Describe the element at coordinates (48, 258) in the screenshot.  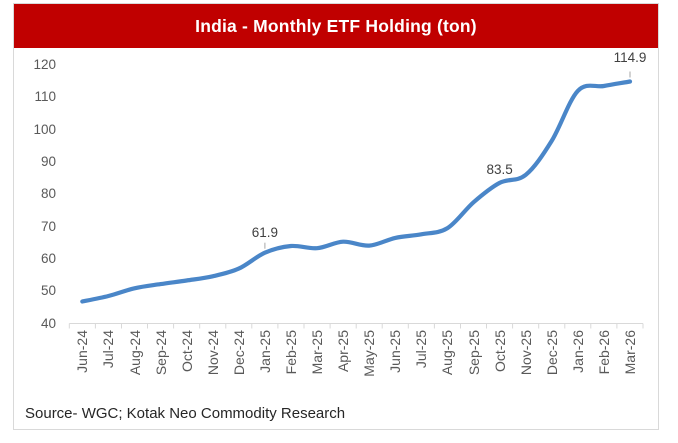
I see `y-axis-tick-label: 60` at that location.